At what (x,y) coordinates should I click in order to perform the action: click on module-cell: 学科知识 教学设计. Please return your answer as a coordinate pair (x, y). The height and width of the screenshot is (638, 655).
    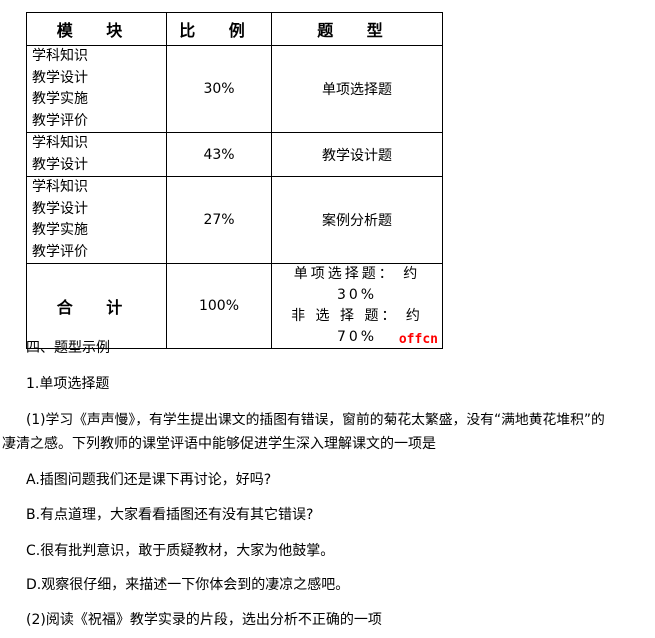
    Looking at the image, I should click on (96, 154).